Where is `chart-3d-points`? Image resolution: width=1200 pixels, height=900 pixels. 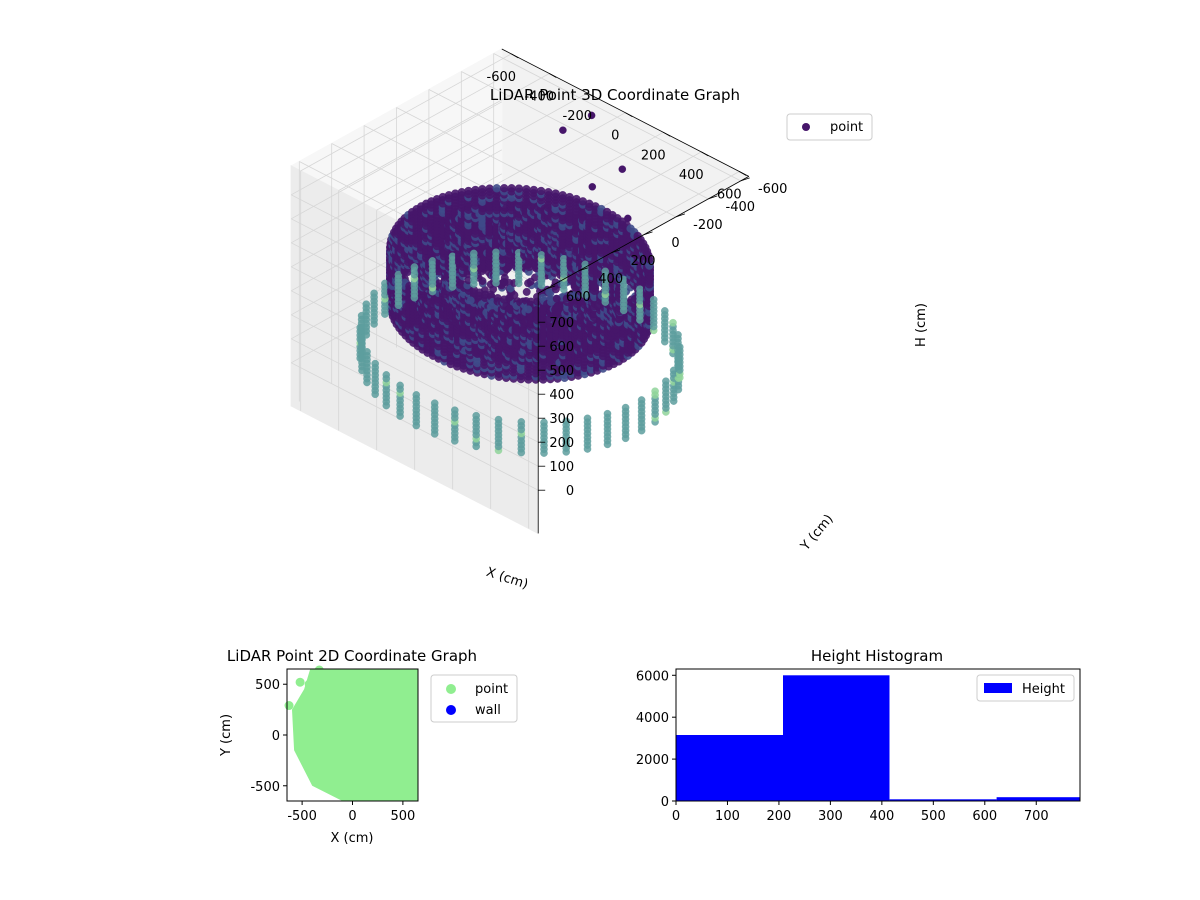
chart-3d-points is located at coordinates (520, 284).